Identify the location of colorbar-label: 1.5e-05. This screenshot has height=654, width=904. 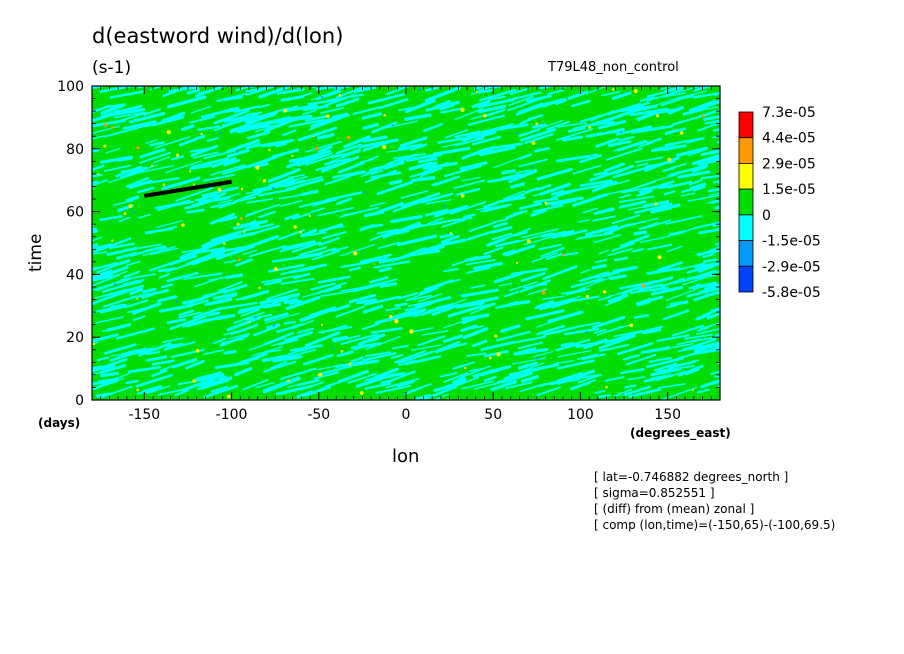
(789, 190).